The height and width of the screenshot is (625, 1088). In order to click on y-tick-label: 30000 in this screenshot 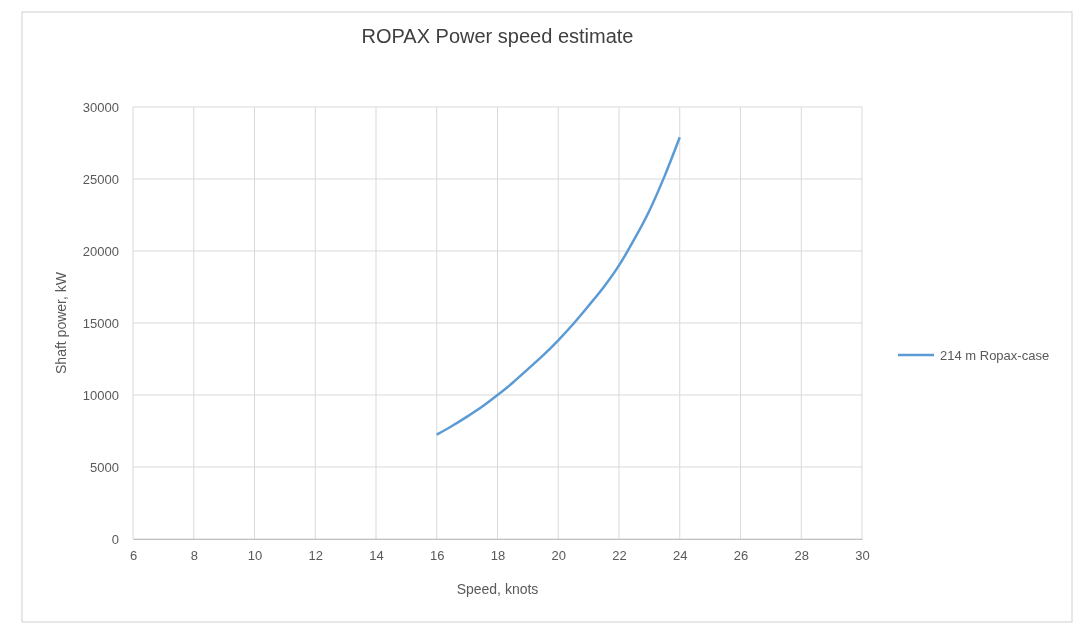, I will do `click(100, 107)`.